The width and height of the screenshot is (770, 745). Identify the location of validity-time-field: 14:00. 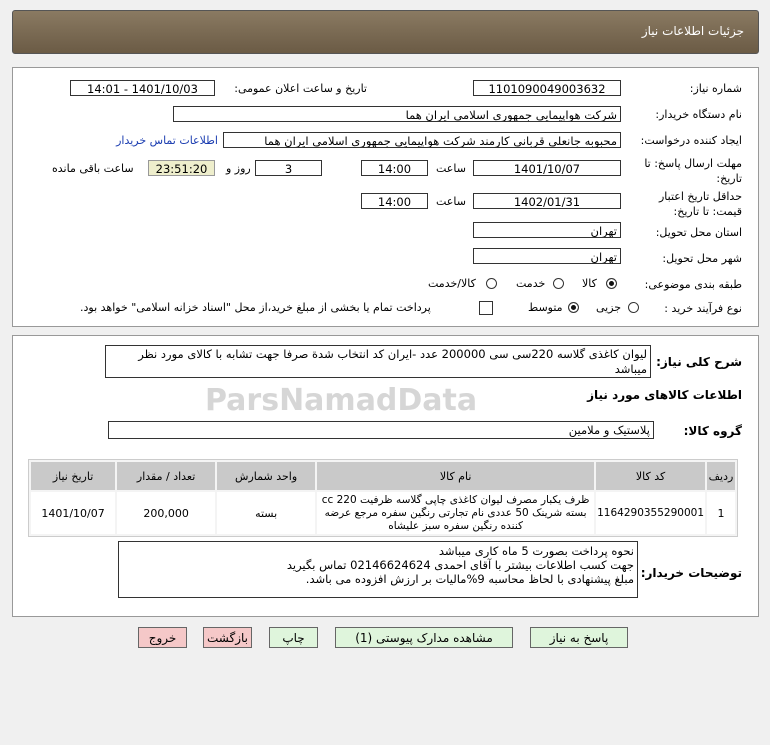
(394, 201).